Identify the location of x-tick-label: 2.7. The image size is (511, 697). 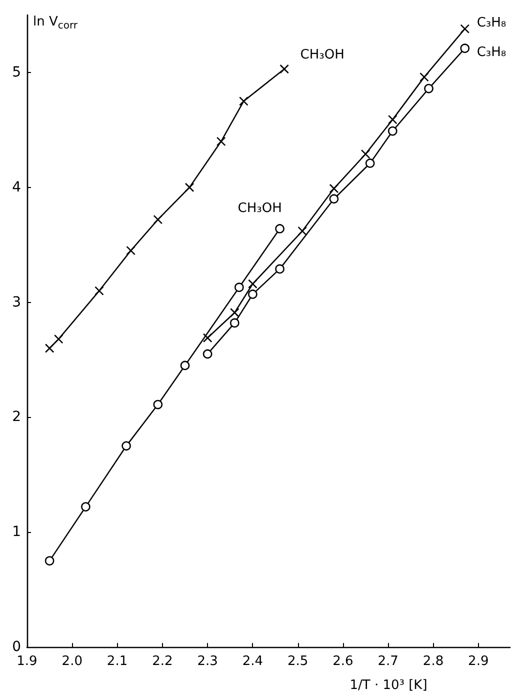
(388, 661).